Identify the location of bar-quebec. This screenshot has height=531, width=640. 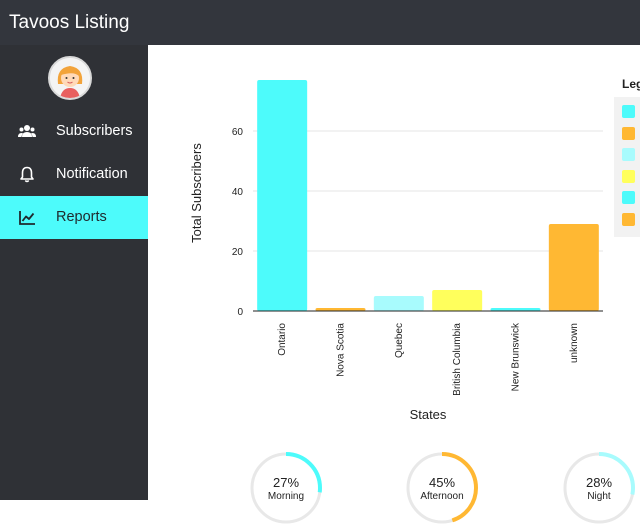
(398, 303).